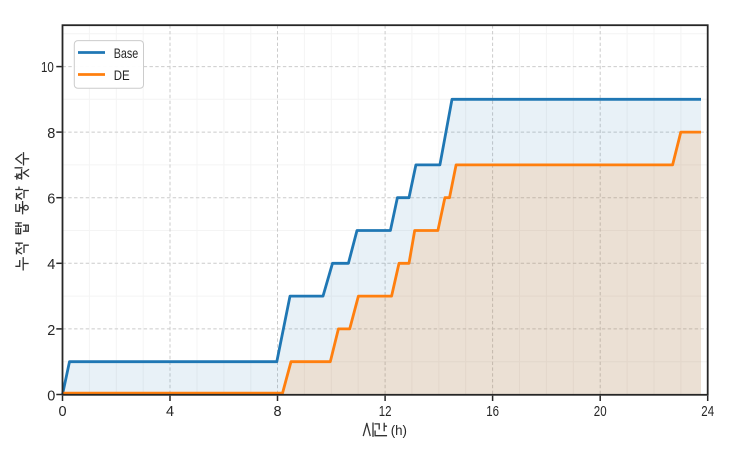 The image size is (737, 466). What do you see at coordinates (126, 53) in the screenshot?
I see `svg-text: Base` at bounding box center [126, 53].